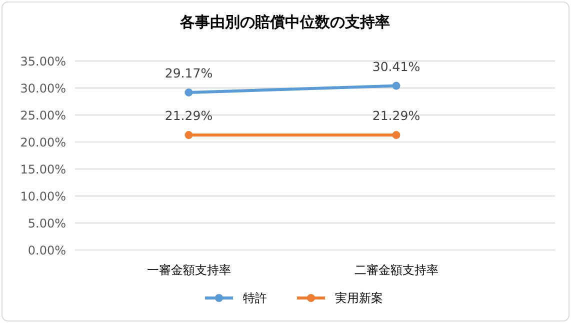 The height and width of the screenshot is (323, 571). I want to click on x-tick-label: 二審金額支持率, so click(396, 270).